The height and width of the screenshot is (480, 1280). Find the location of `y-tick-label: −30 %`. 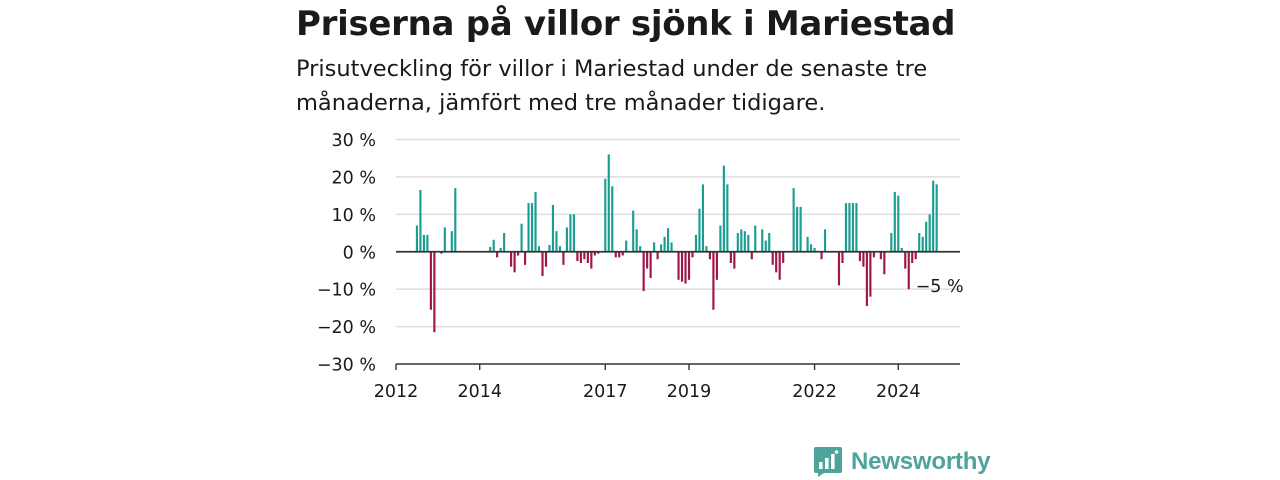

y-tick-label: −30 % is located at coordinates (346, 366).